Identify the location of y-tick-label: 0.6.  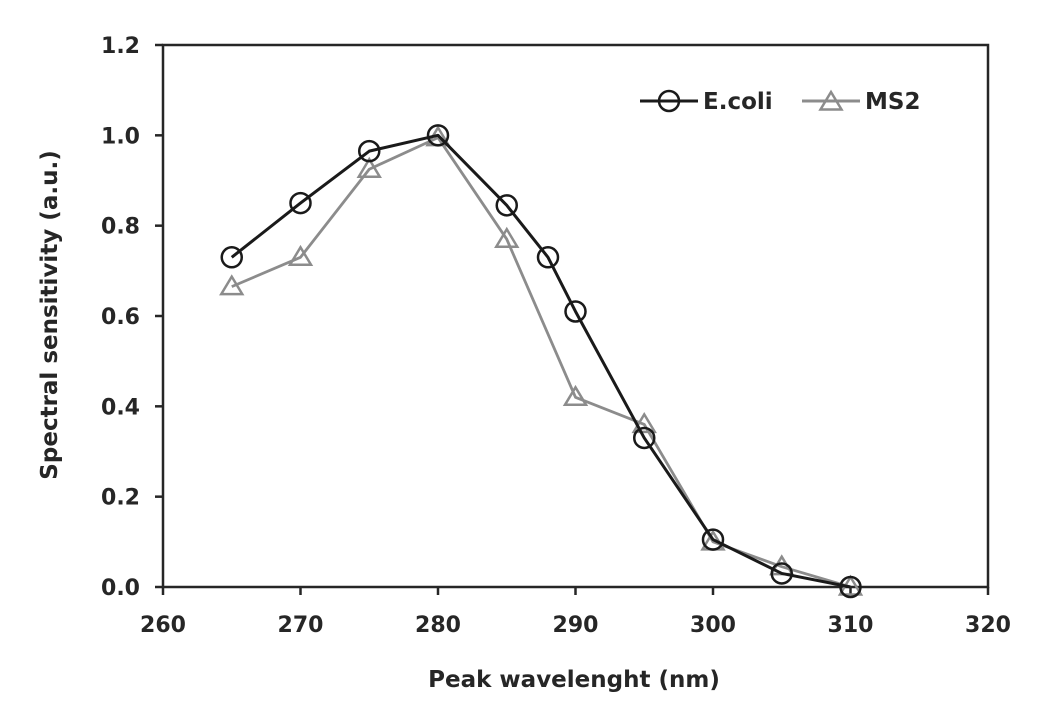
(120, 317).